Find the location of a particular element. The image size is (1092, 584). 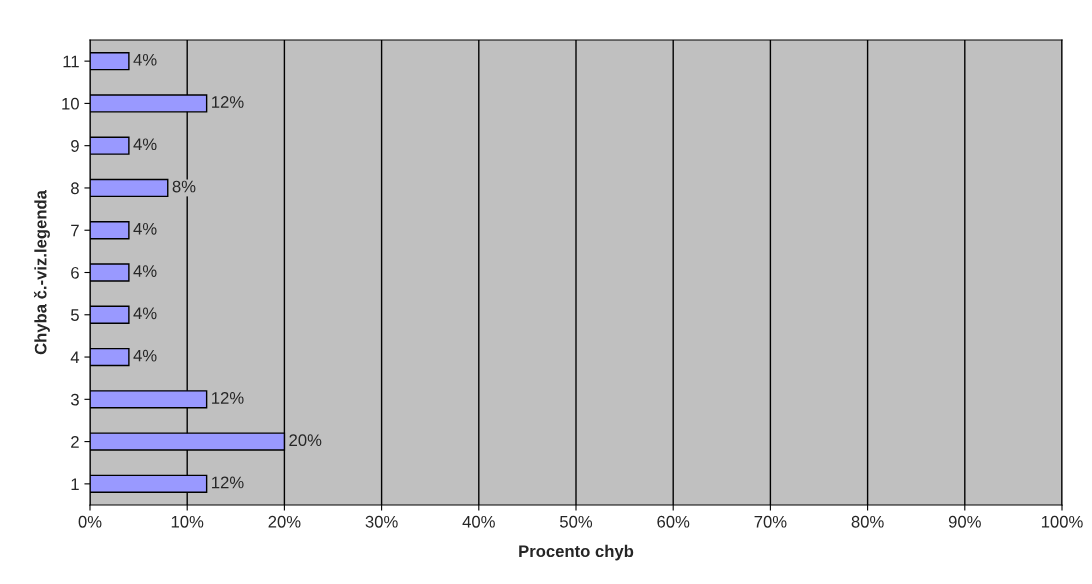

x-tick-label: 60% is located at coordinates (673, 521).